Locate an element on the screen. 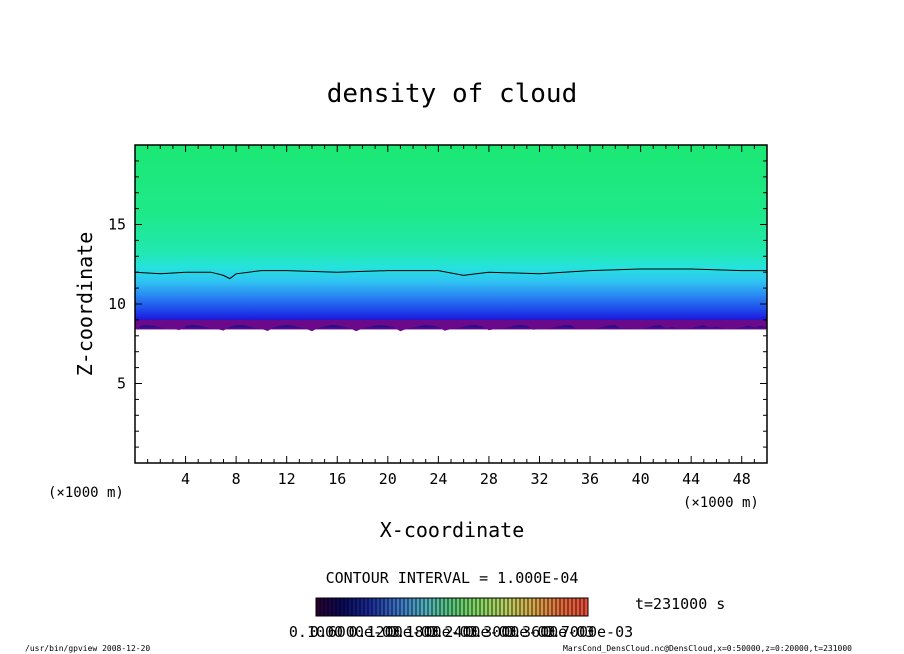 The image size is (904, 654). x-unit-label: (×1000 m) is located at coordinates (721, 503).